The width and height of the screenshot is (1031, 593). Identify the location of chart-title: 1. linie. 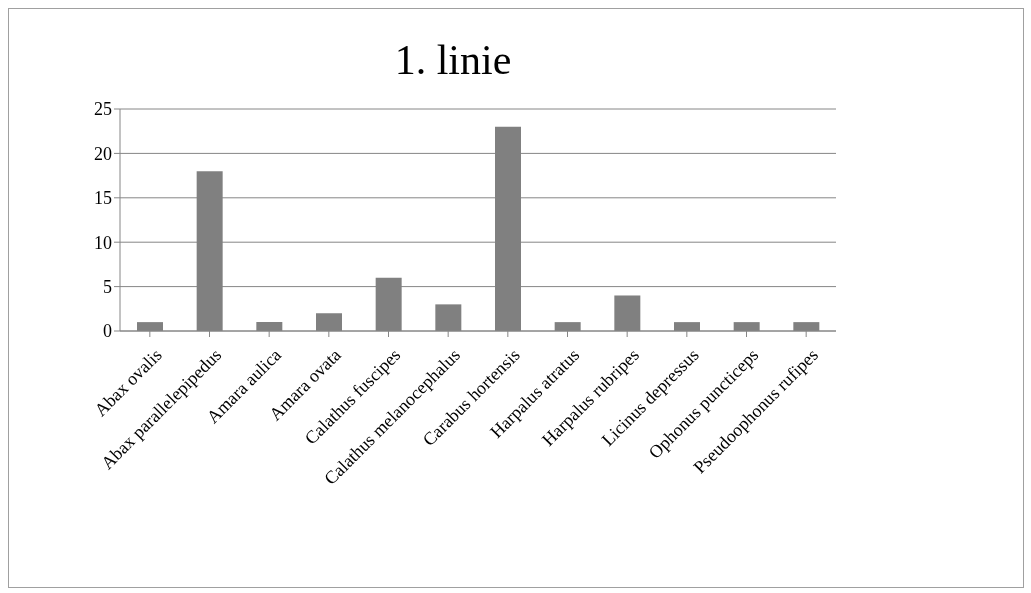
(453, 60).